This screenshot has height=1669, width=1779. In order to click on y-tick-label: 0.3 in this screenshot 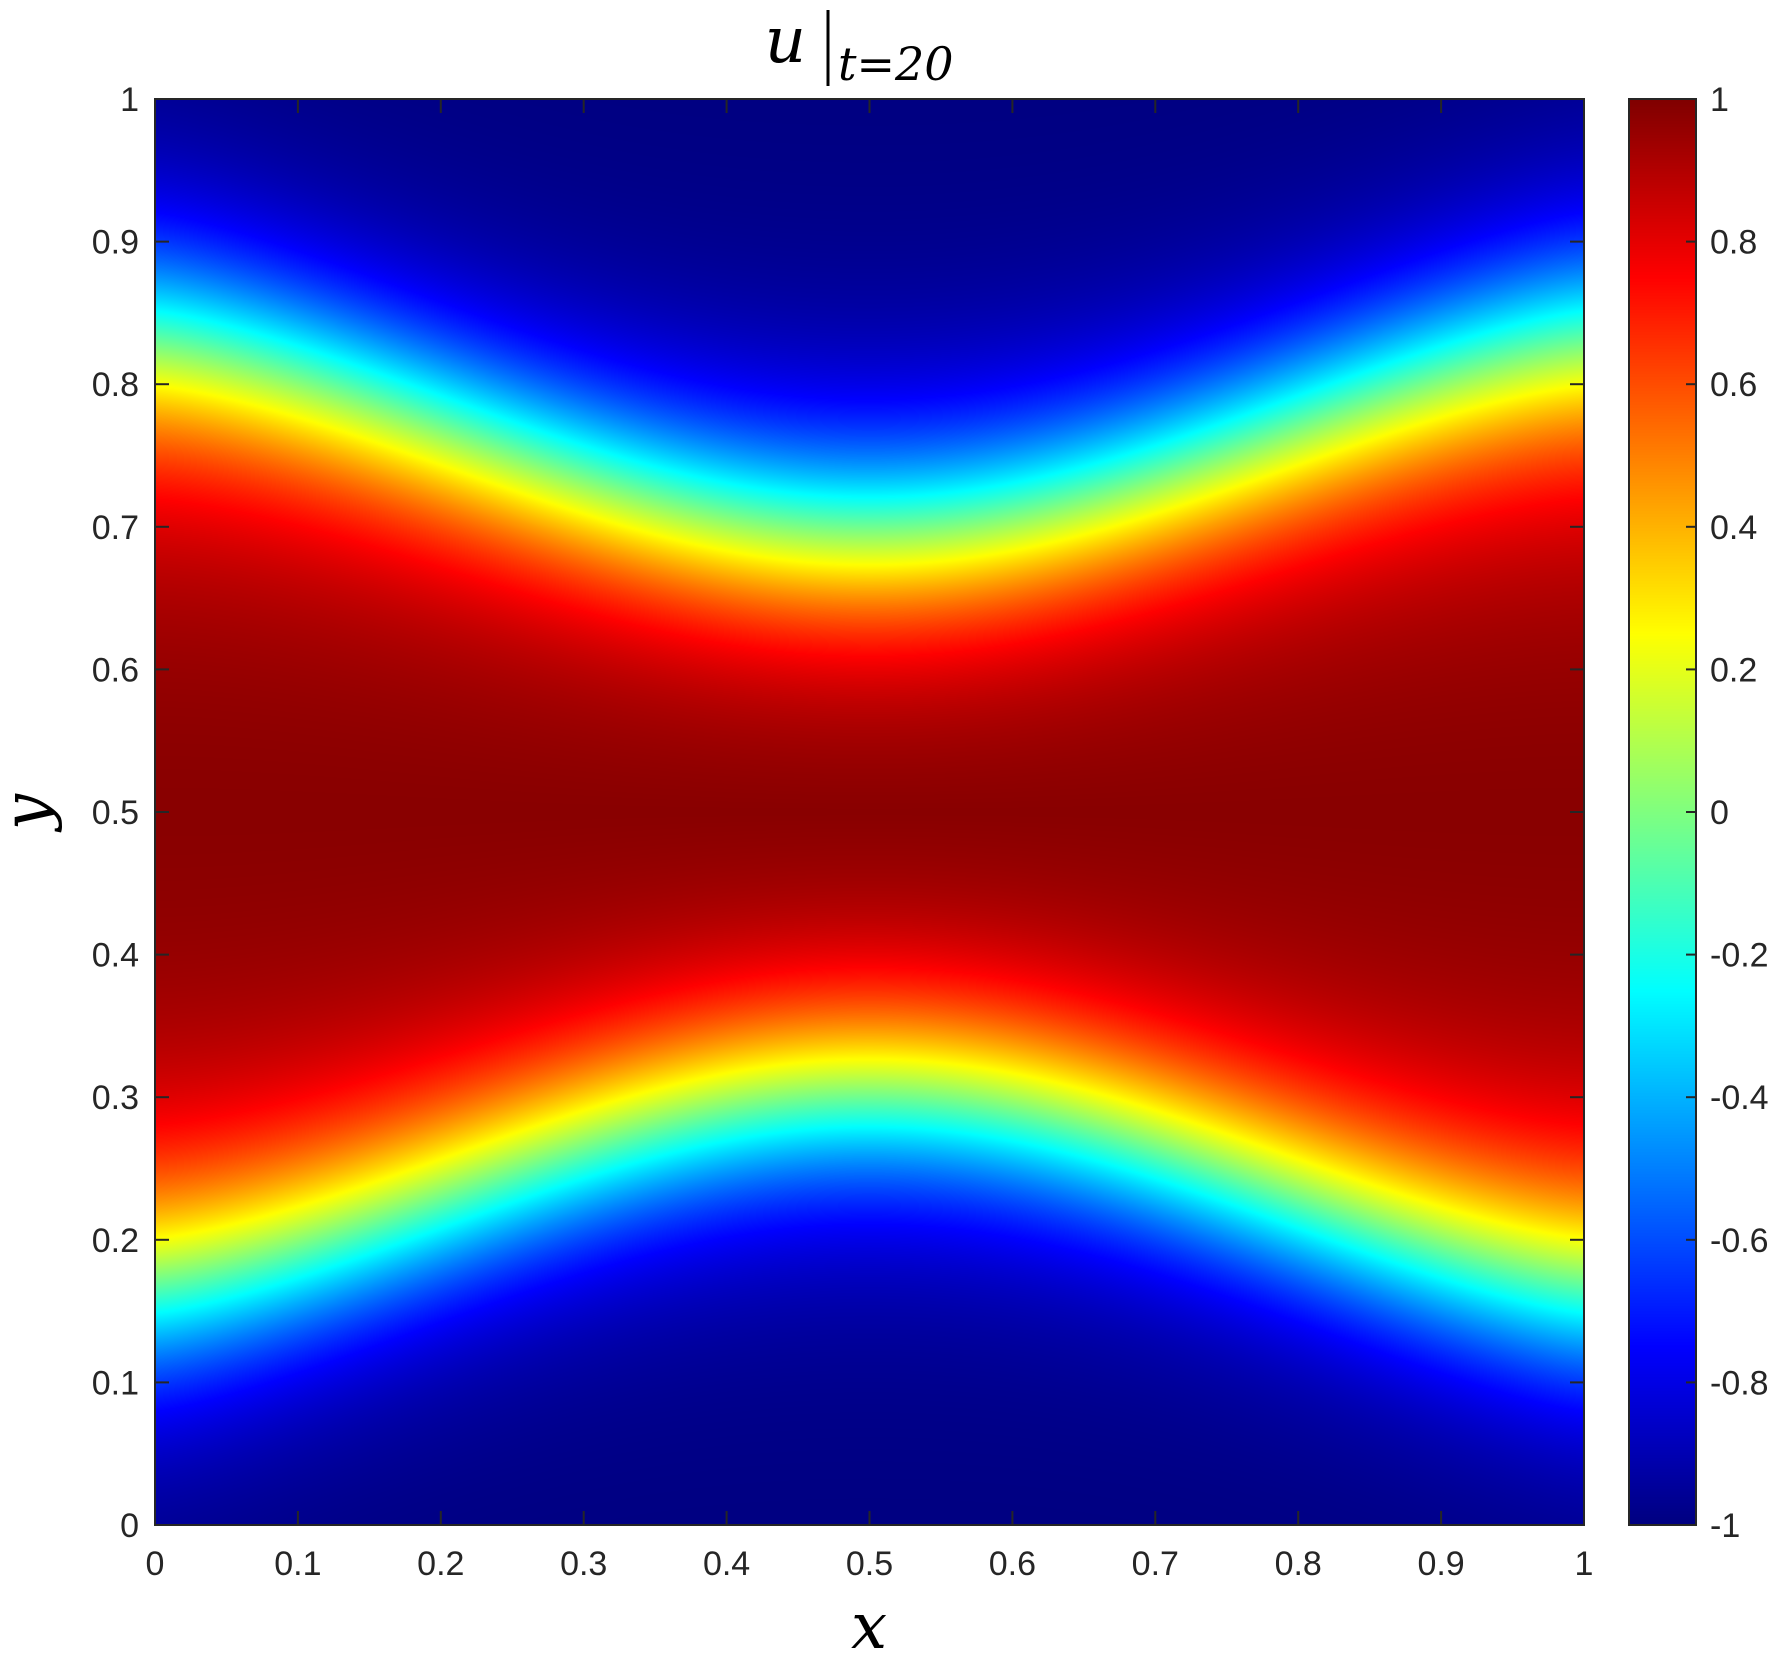, I will do `click(115, 1098)`.